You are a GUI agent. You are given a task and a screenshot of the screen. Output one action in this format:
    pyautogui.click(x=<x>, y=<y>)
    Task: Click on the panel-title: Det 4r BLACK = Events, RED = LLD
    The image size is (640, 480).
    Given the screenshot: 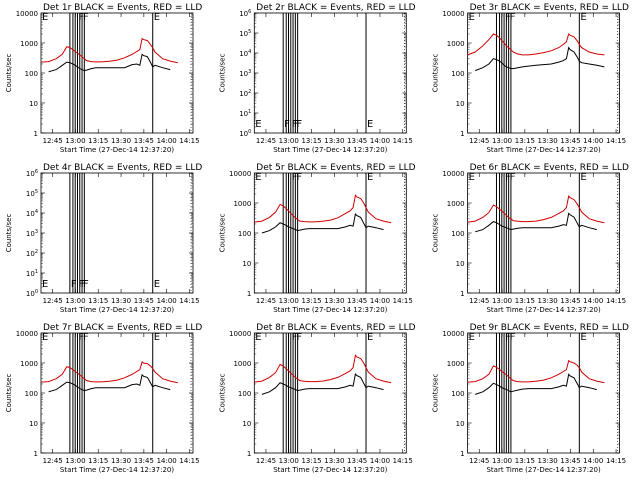 What is the action you would take?
    pyautogui.click(x=122, y=168)
    